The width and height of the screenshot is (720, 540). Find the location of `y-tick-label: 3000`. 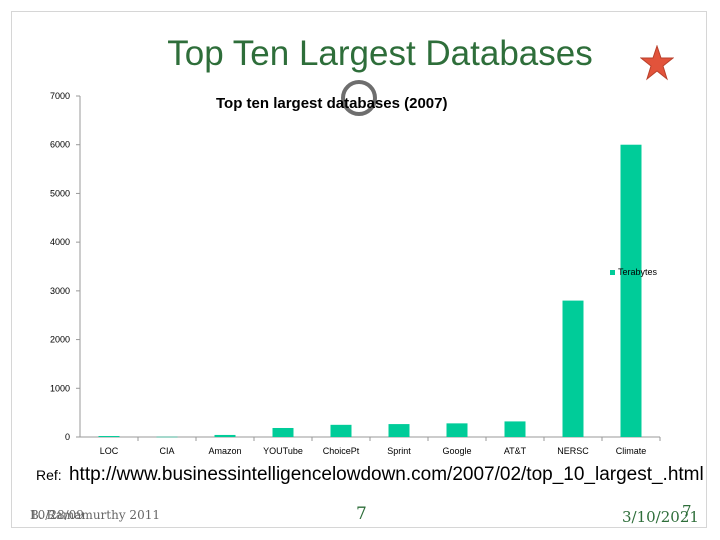

y-tick-label: 3000 is located at coordinates (60, 291).